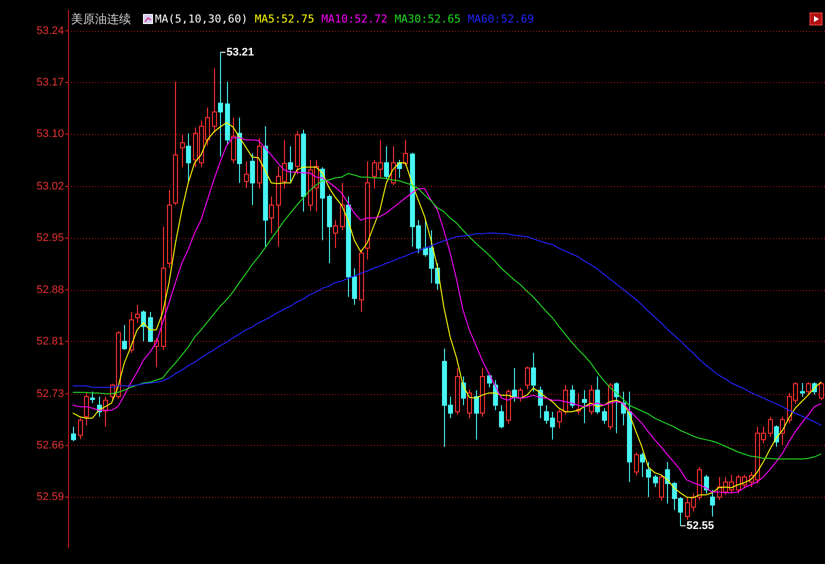 The width and height of the screenshot is (825, 564). Describe the element at coordinates (50, 290) in the screenshot. I see `y-tick-label: 52.88` at that location.